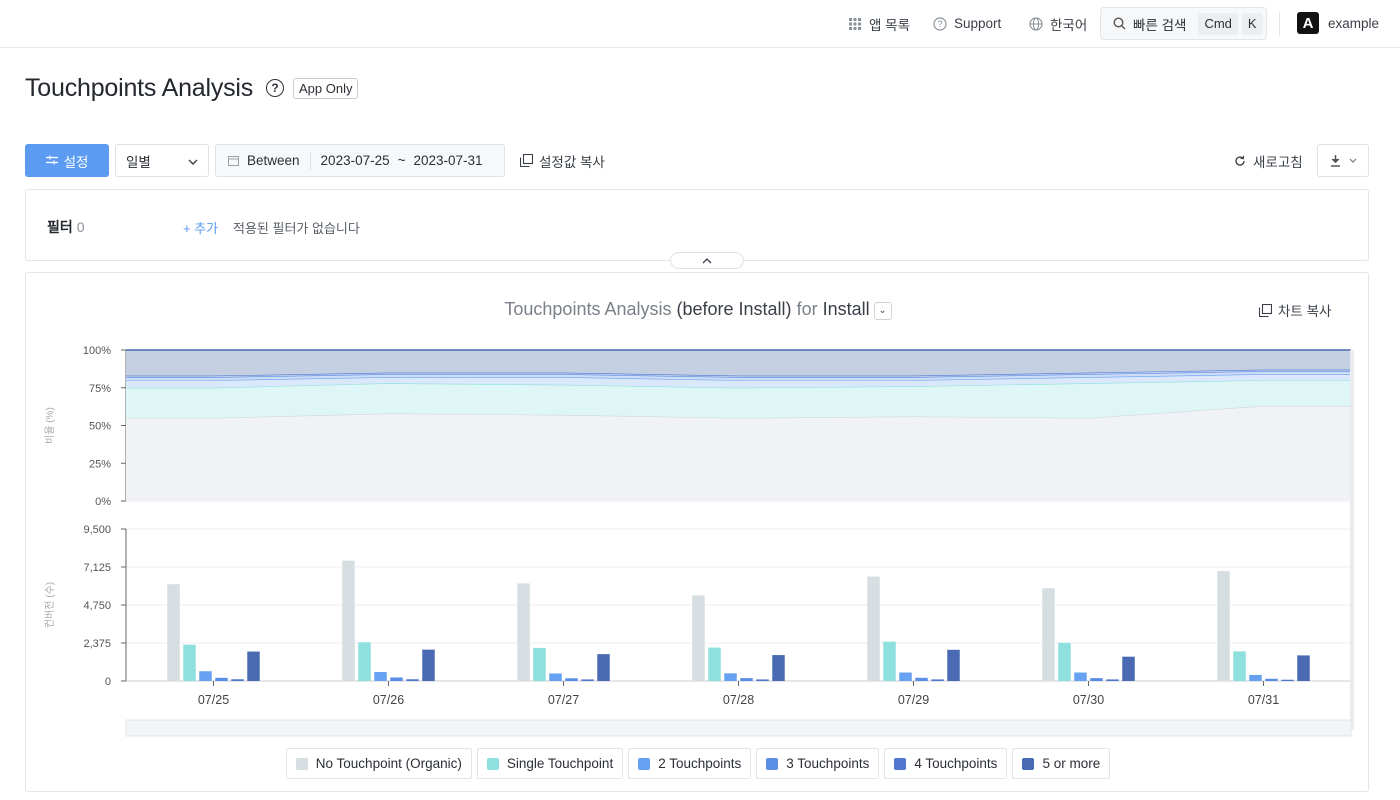 Image resolution: width=1400 pixels, height=800 pixels. I want to click on chevron-up-icon, so click(707, 260).